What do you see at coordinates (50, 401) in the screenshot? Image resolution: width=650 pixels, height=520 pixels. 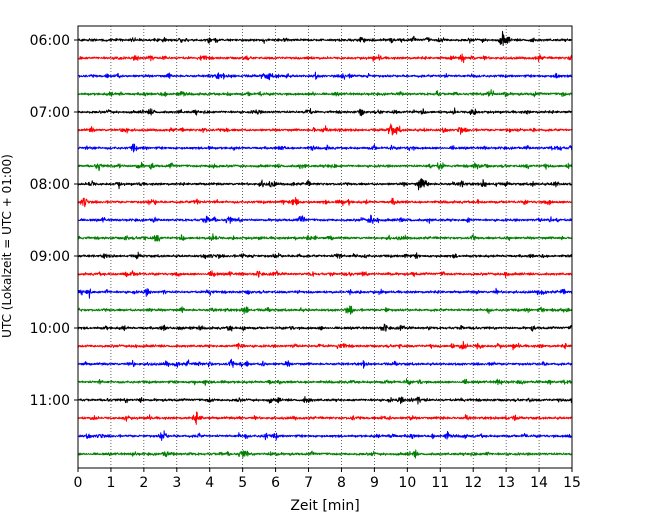 I see `y-tick-label: 11:00` at bounding box center [50, 401].